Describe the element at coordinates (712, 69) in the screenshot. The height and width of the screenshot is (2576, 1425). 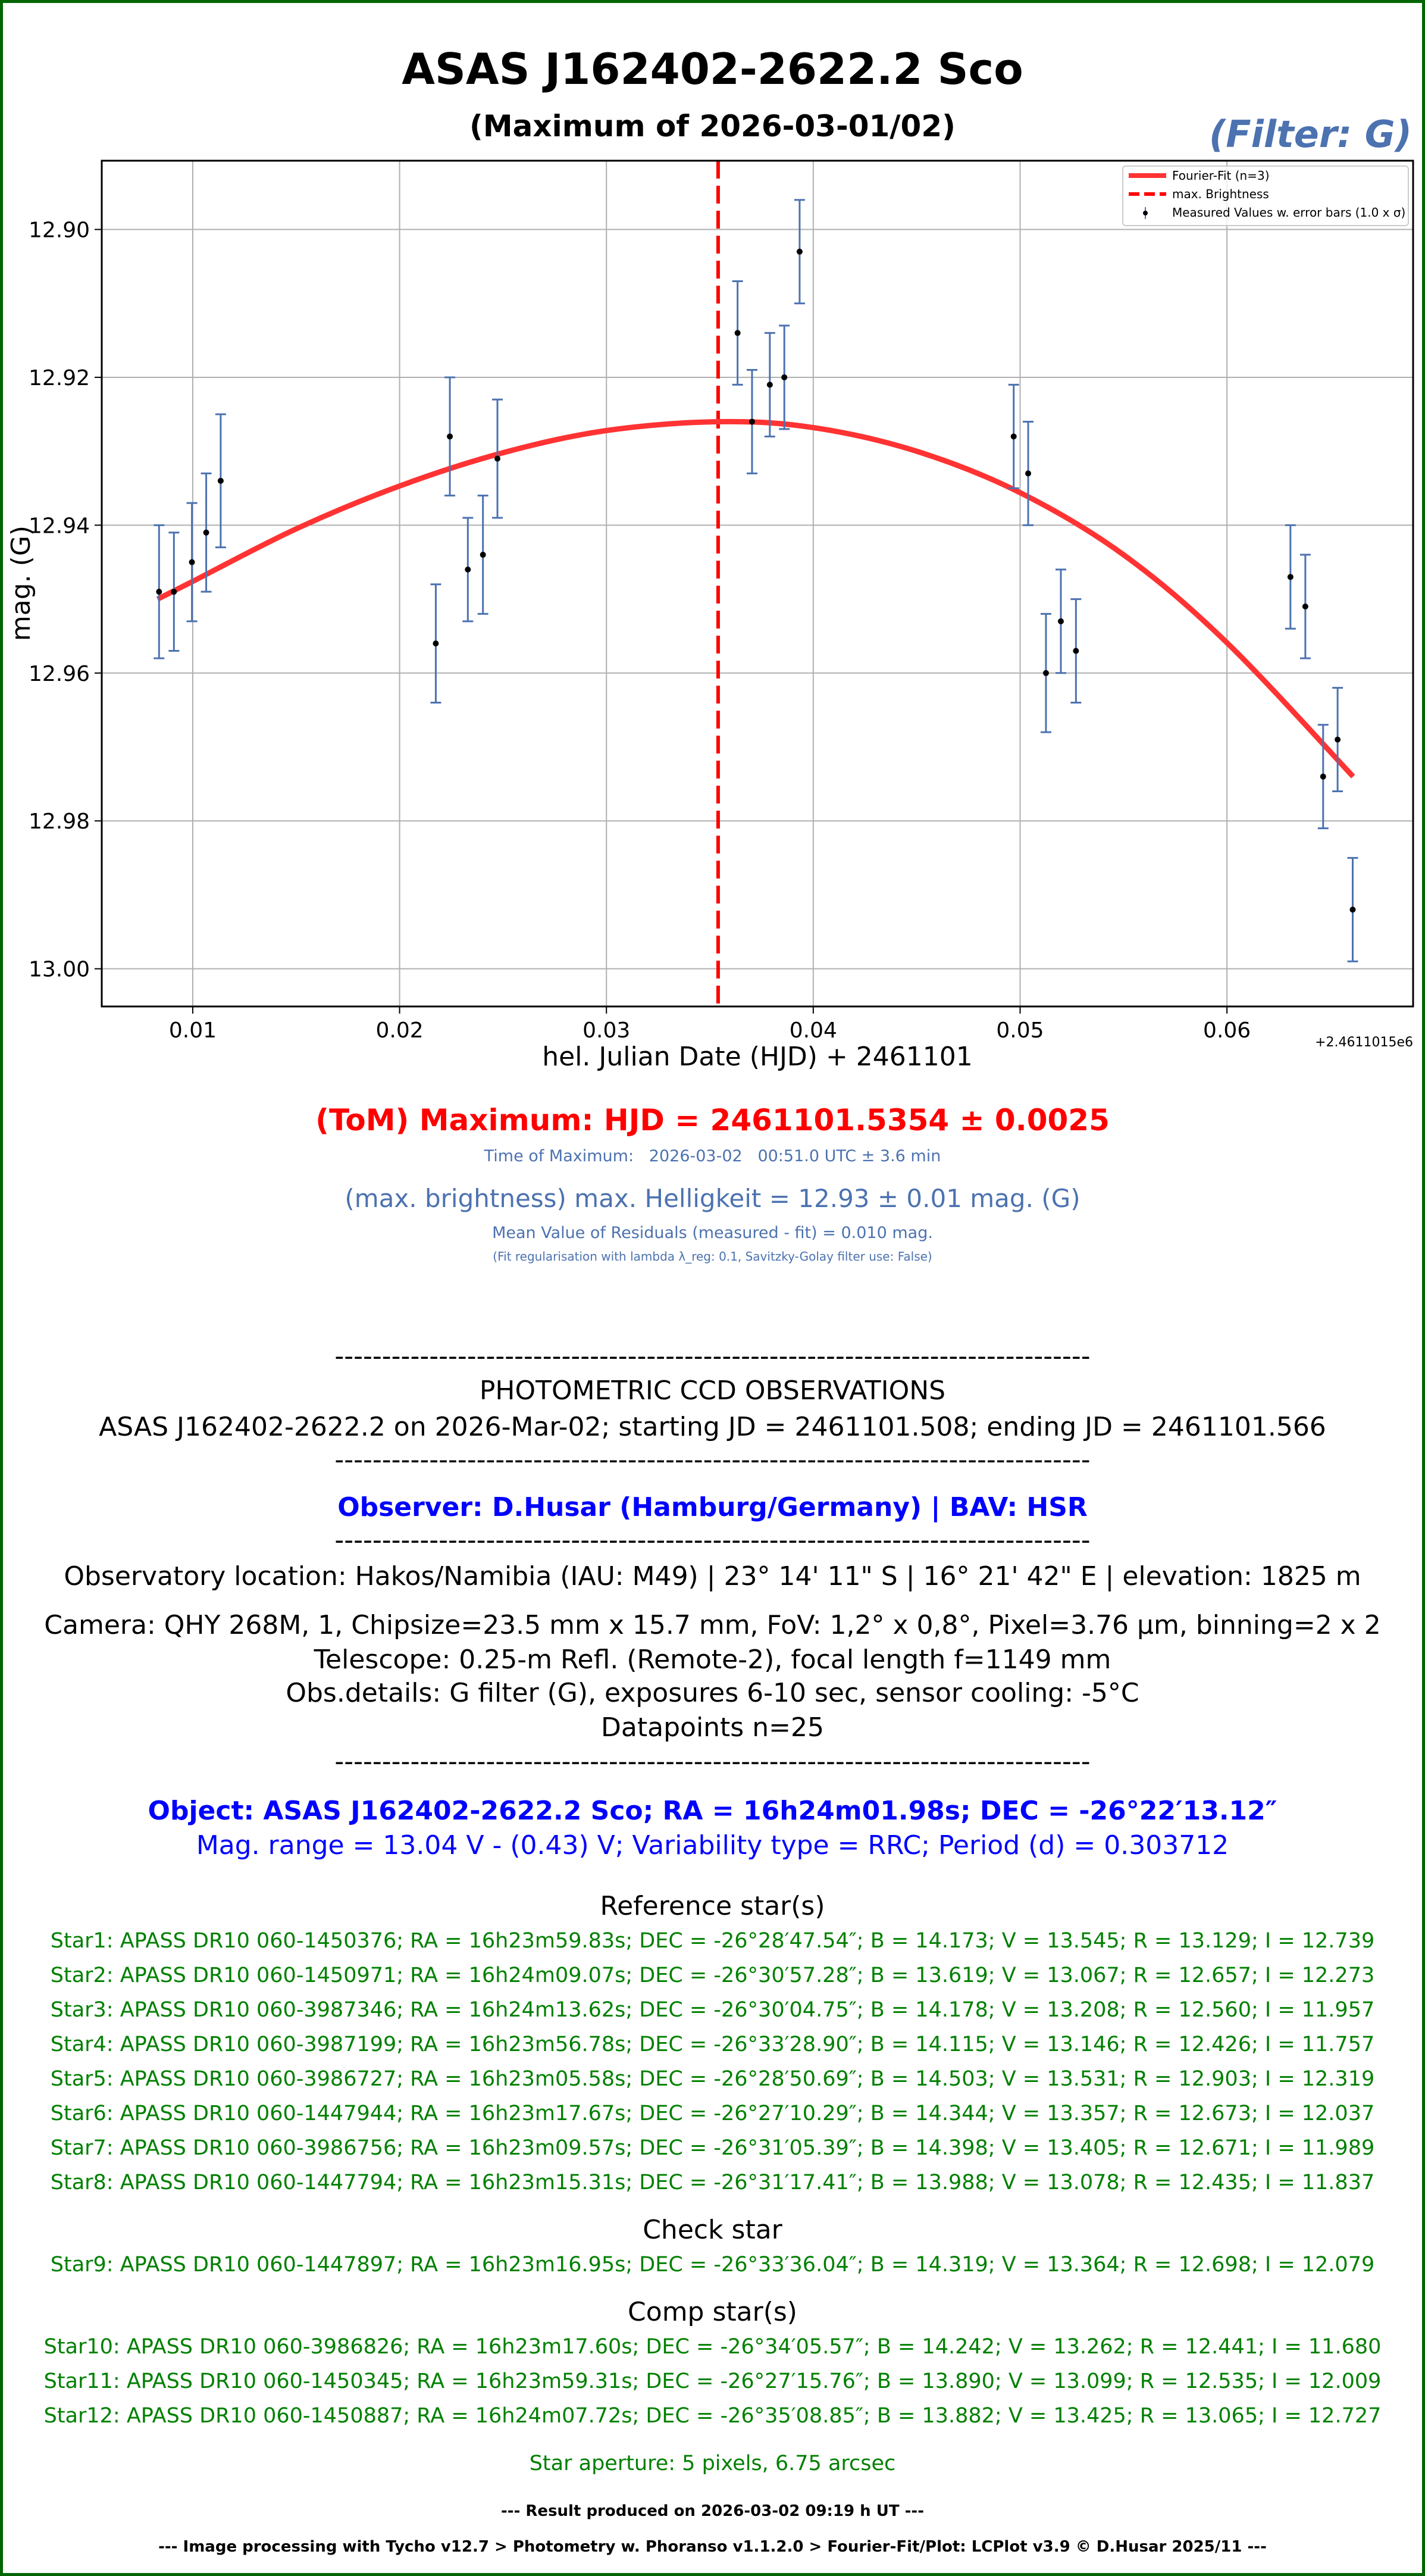
I see `chart-title: ASAS J162402-2622.2 Sco` at that location.